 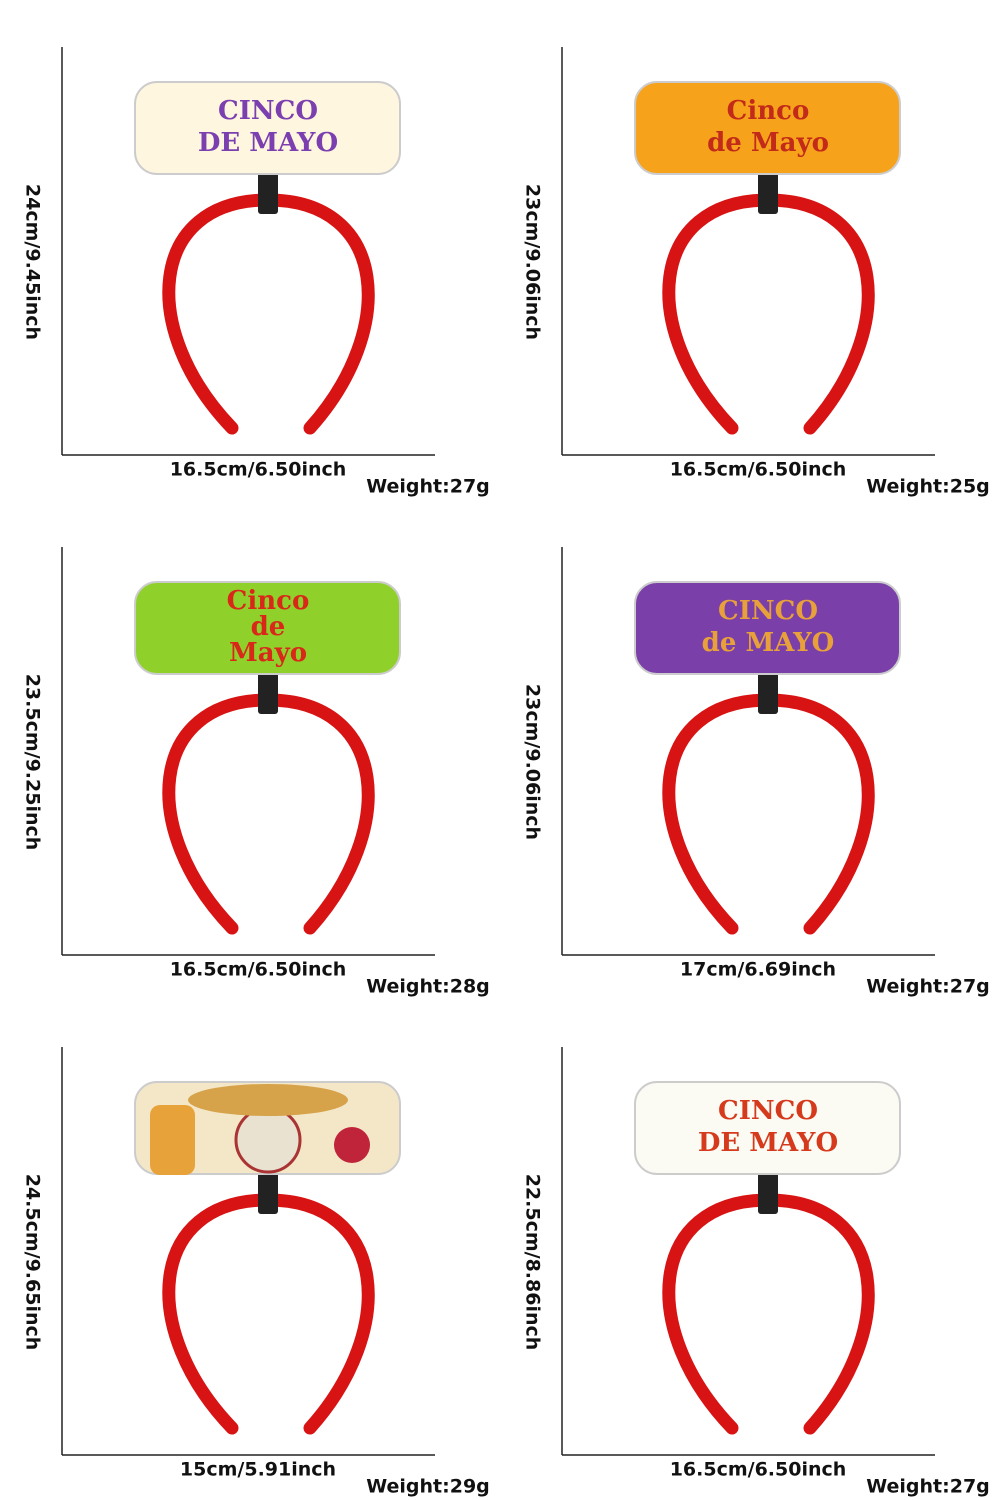 I want to click on sombrero, so click(x=268, y=1100).